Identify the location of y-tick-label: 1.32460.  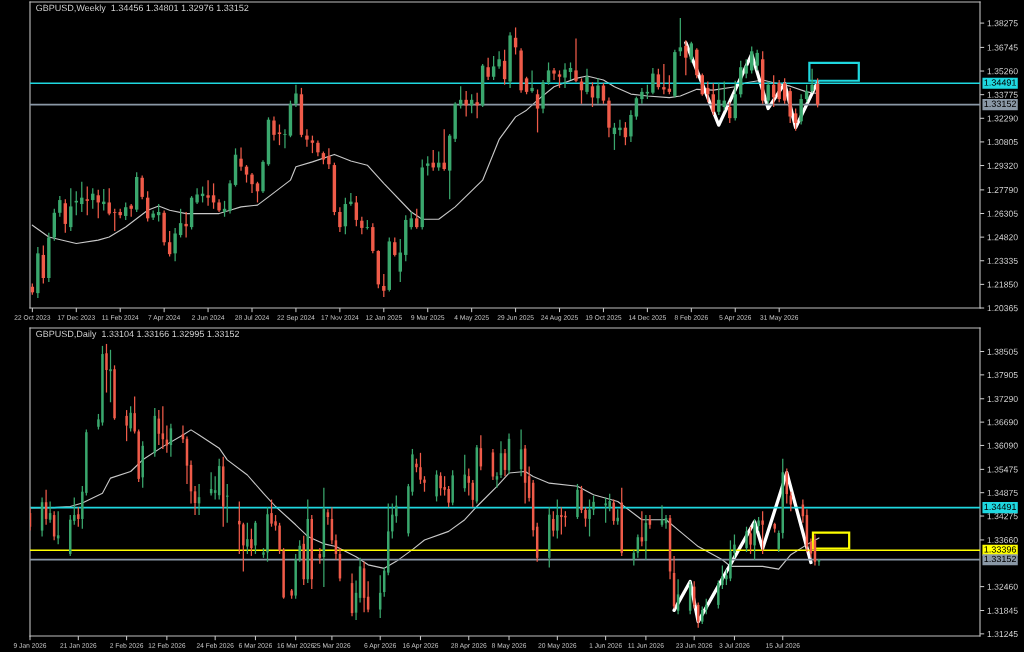
(1002, 586).